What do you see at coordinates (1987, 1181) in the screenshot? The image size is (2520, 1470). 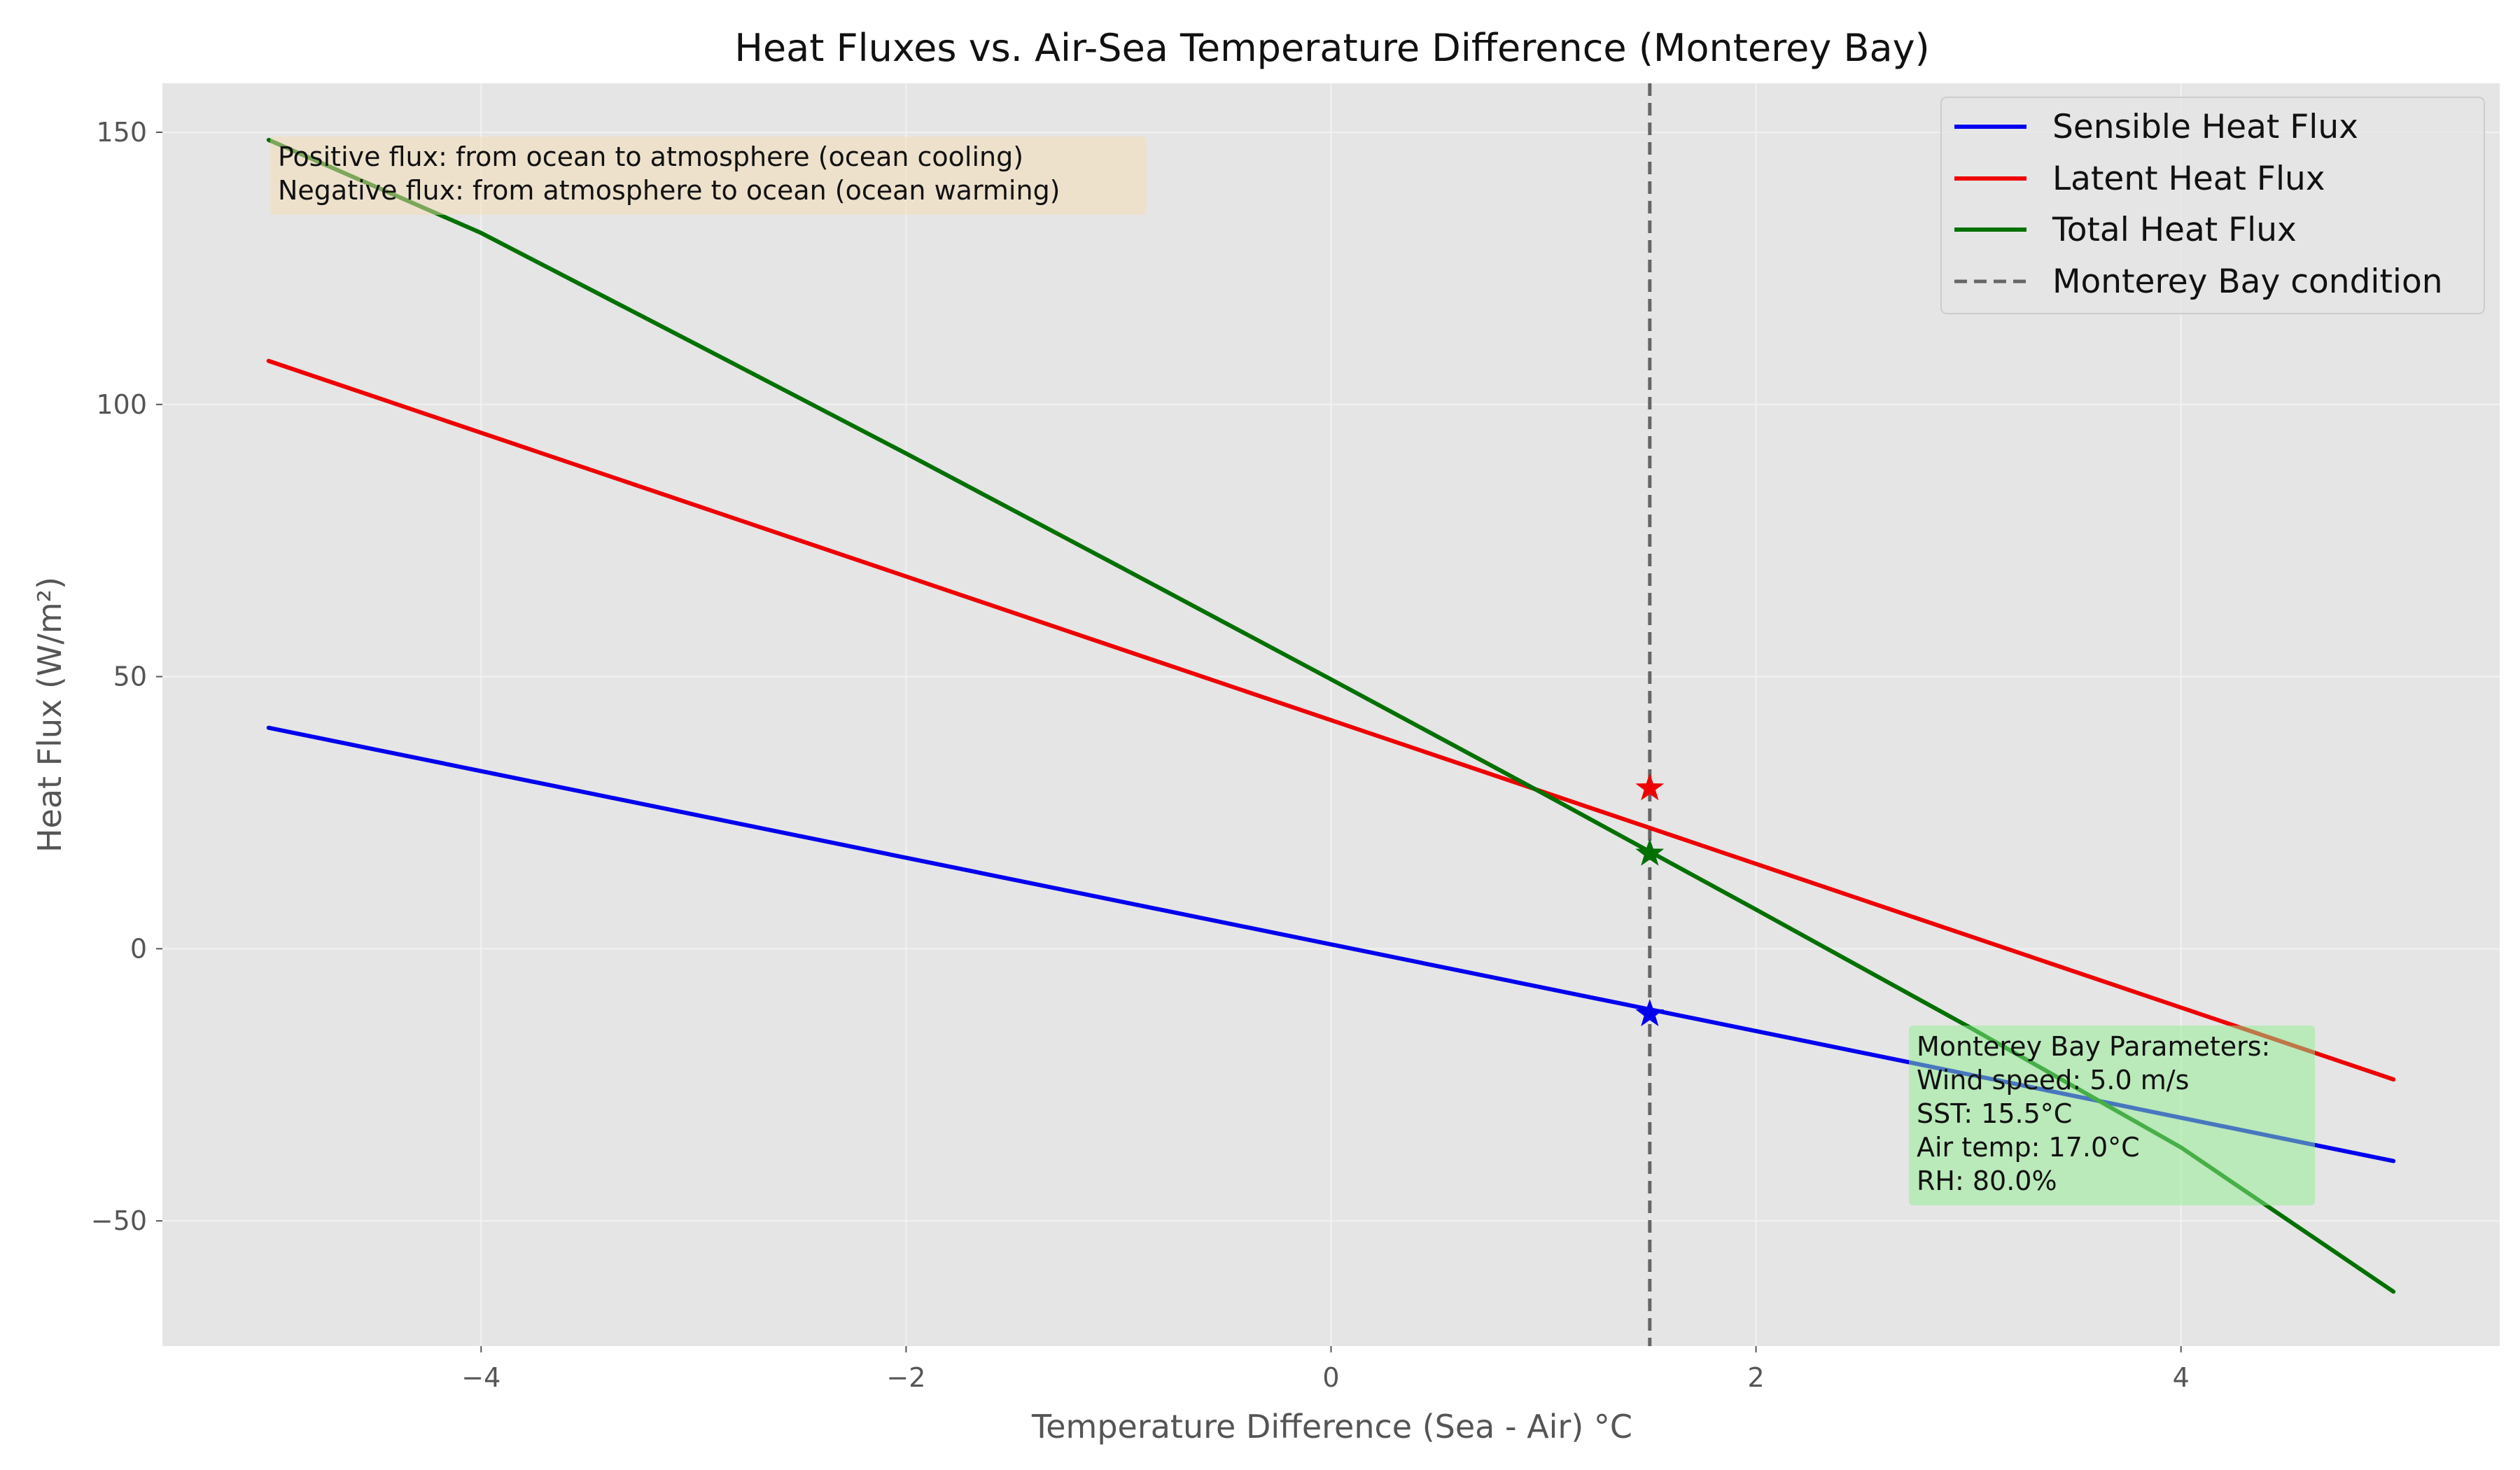 I see `parameters-line-5: RH: 80.0%` at bounding box center [1987, 1181].